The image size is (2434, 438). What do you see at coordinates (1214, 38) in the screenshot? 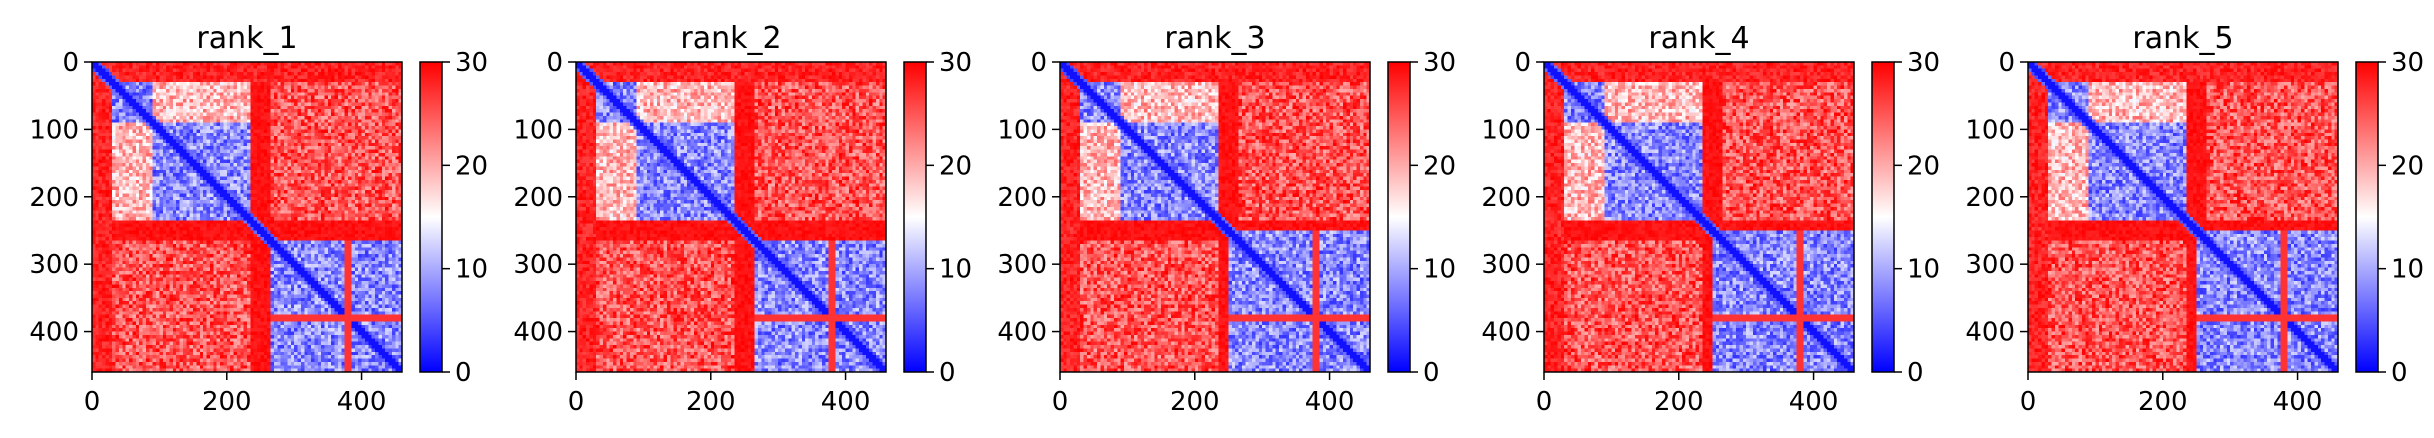
I see `panel-title: rank_3` at bounding box center [1214, 38].